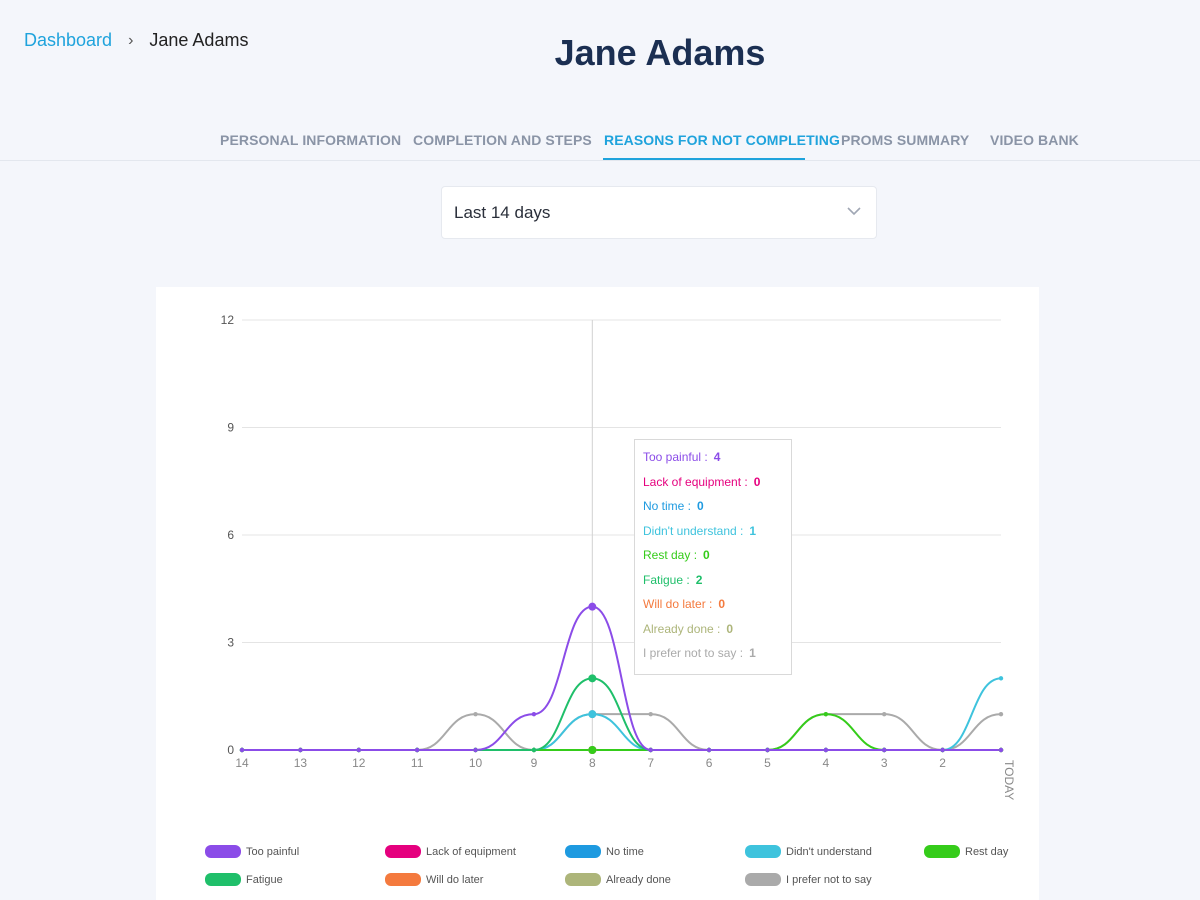 The width and height of the screenshot is (1200, 900). Describe the element at coordinates (829, 879) in the screenshot. I see `legend-label: I prefer not to say` at that location.